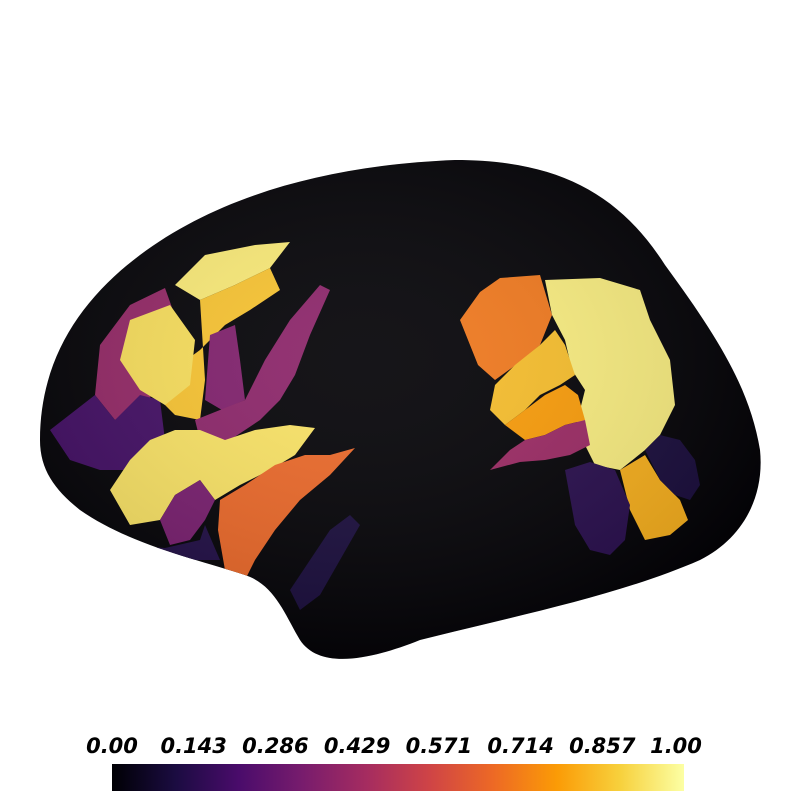  I want to click on colorbar-tick-label: 0.143, so click(193, 746).